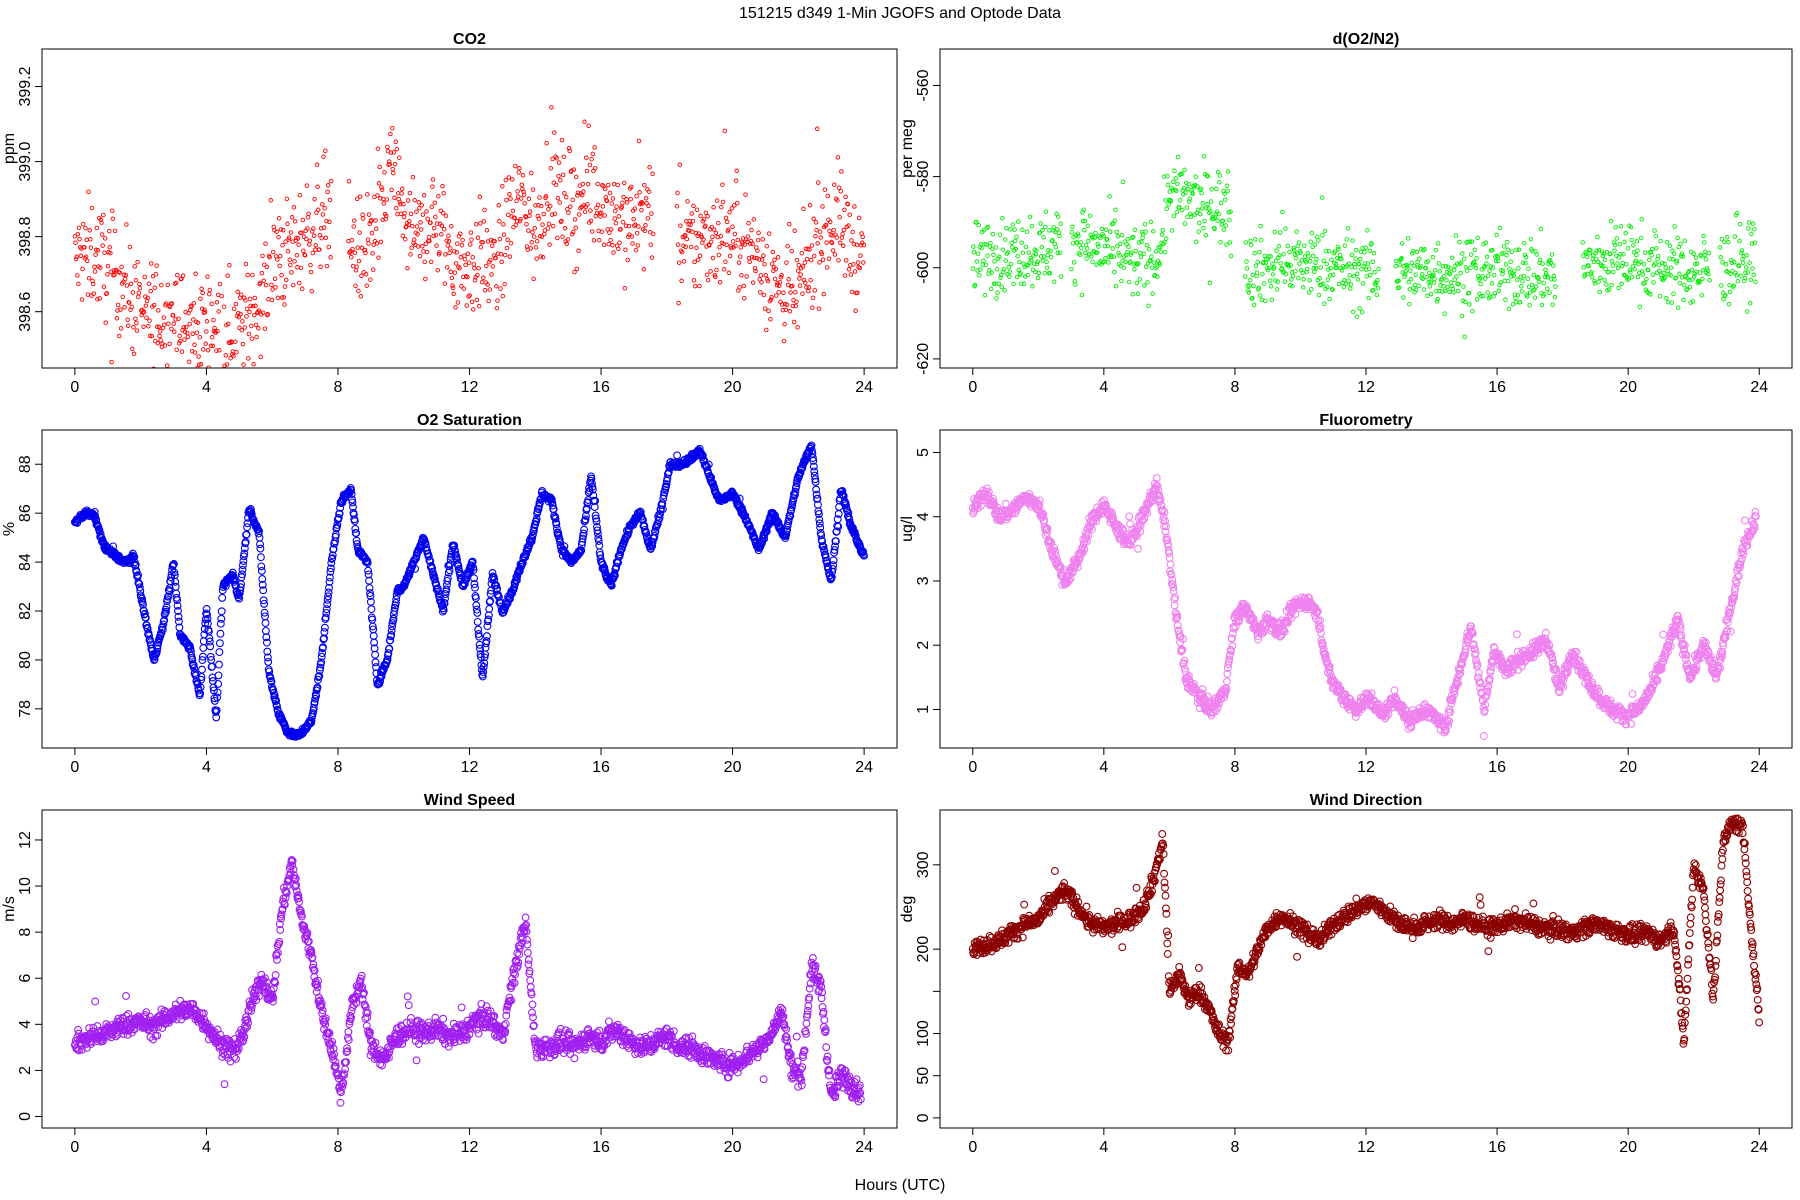 The height and width of the screenshot is (1200, 1800). I want to click on x-tick-label: 16, so click(601, 387).